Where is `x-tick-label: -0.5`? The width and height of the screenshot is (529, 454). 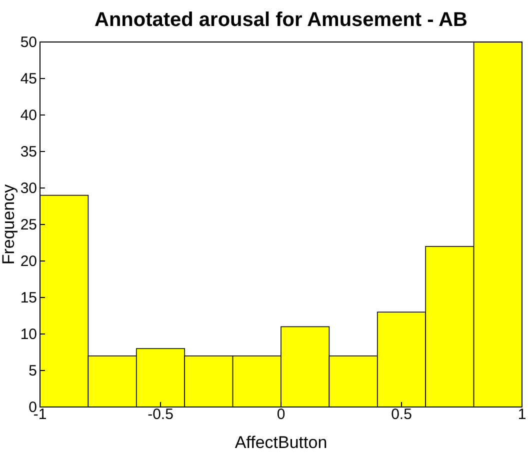
x-tick-label: -0.5 is located at coordinates (161, 414).